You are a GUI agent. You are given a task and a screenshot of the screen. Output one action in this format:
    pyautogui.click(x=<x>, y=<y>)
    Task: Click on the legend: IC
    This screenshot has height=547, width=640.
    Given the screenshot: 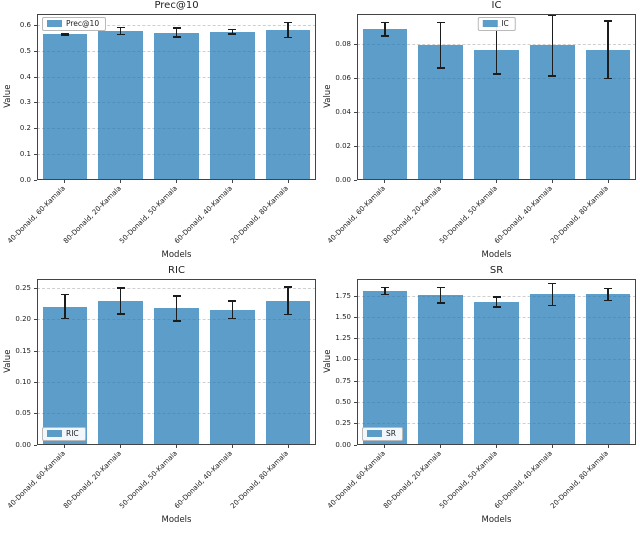 What is the action you would take?
    pyautogui.click(x=496, y=24)
    